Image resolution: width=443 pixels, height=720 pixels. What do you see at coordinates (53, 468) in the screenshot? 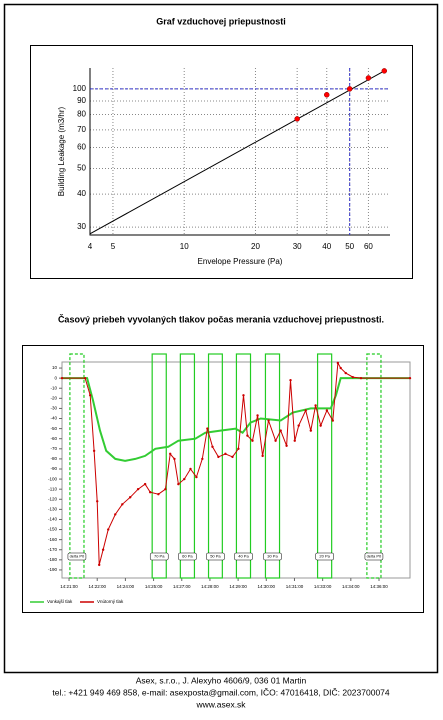
I see `y-tick-label: -90` at bounding box center [53, 468].